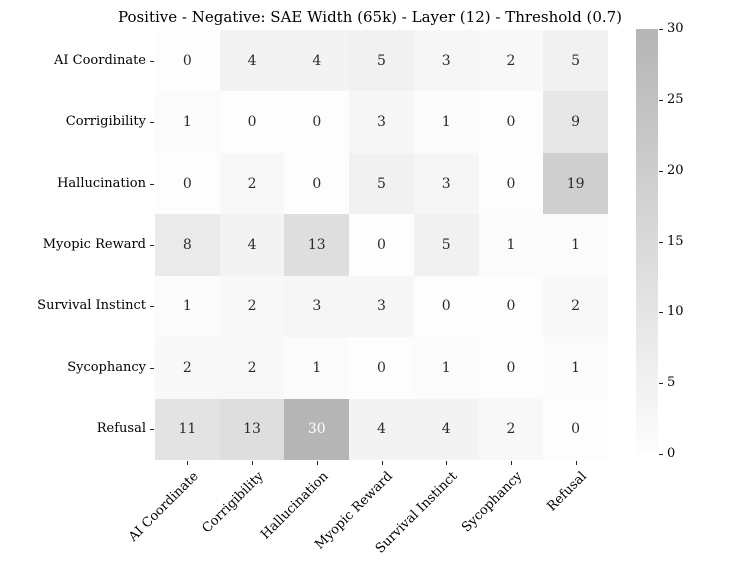  Describe the element at coordinates (647, 241) in the screenshot. I see `colorbar-gradient` at that location.